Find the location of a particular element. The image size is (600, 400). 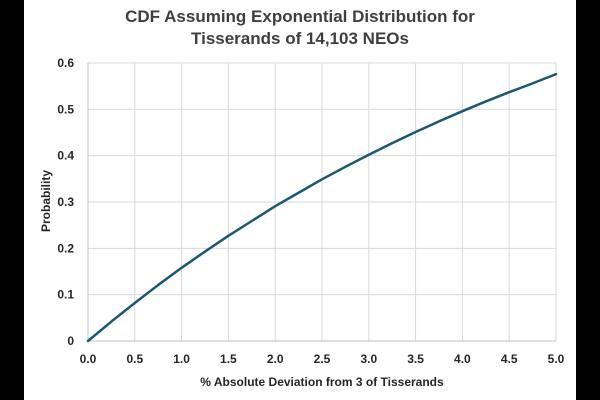

x-tick-label: 1.5 is located at coordinates (228, 359).